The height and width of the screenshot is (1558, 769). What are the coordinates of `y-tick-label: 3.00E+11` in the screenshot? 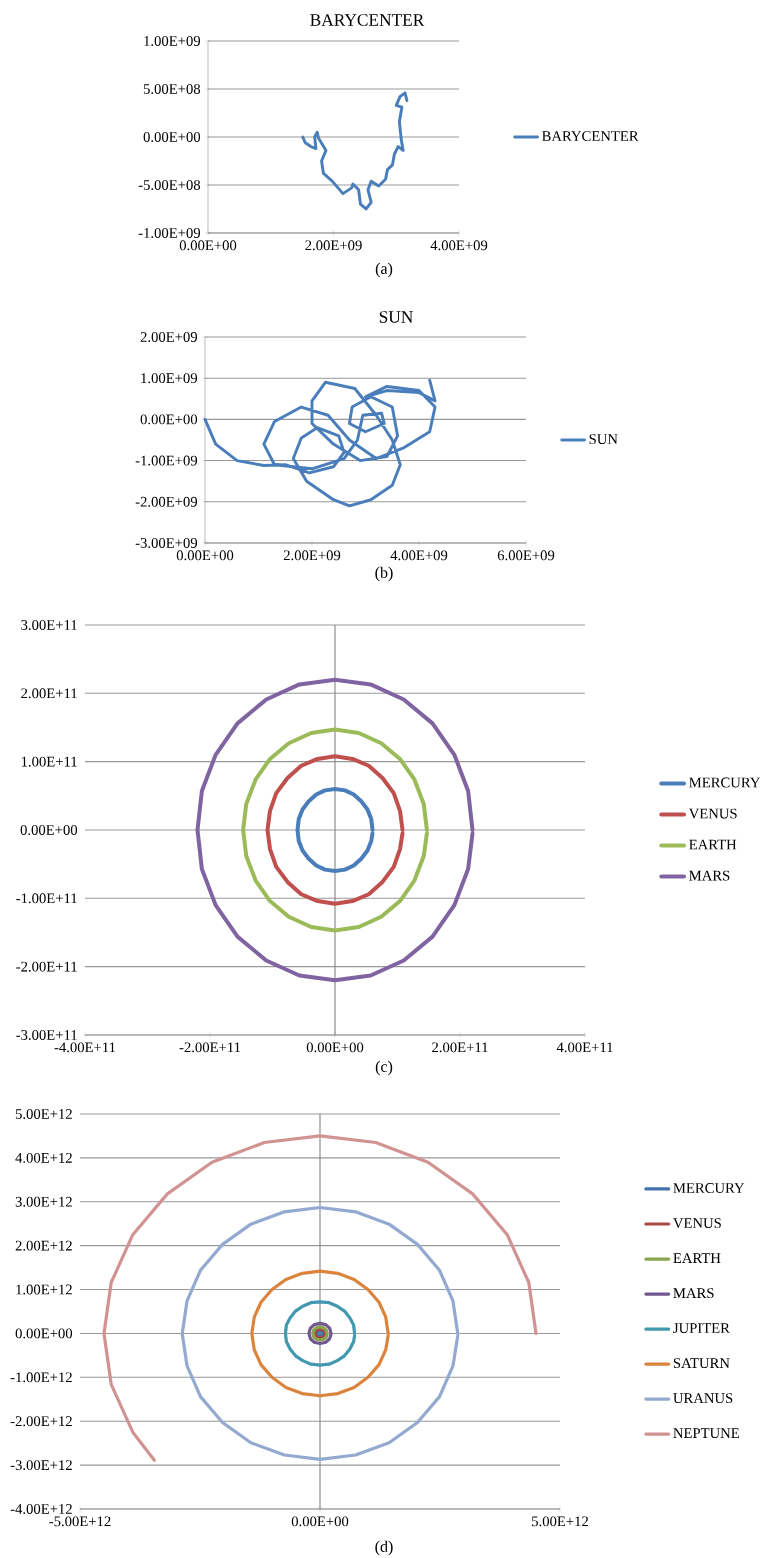 It's located at (49, 625).